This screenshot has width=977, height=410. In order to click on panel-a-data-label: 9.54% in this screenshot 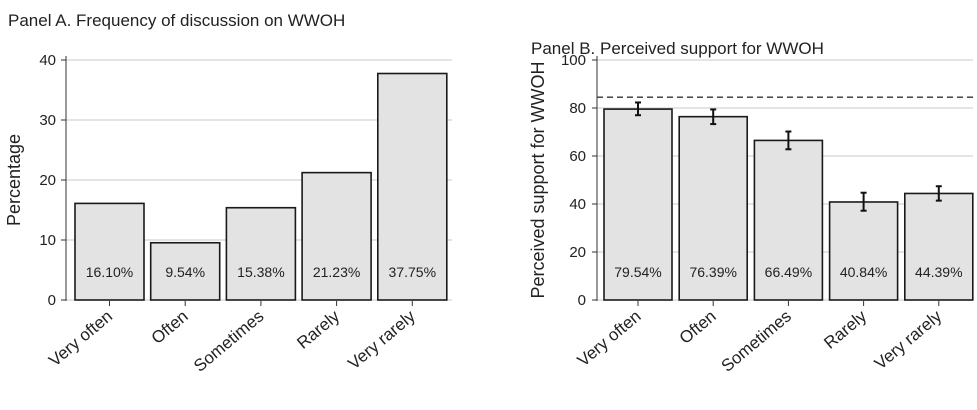, I will do `click(185, 272)`.